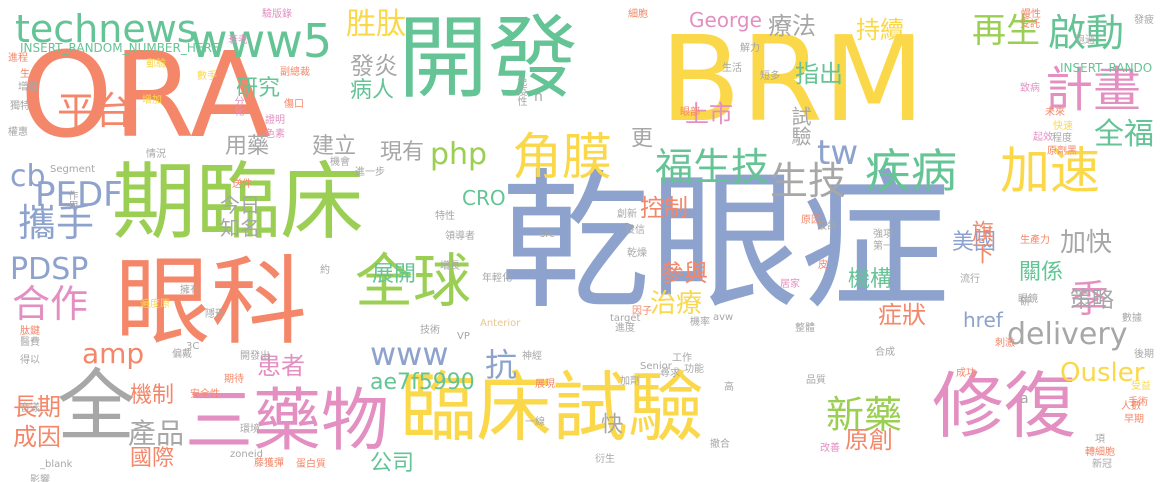  Describe the element at coordinates (50, 304) in the screenshot. I see `cloud-word: 合作` at that location.